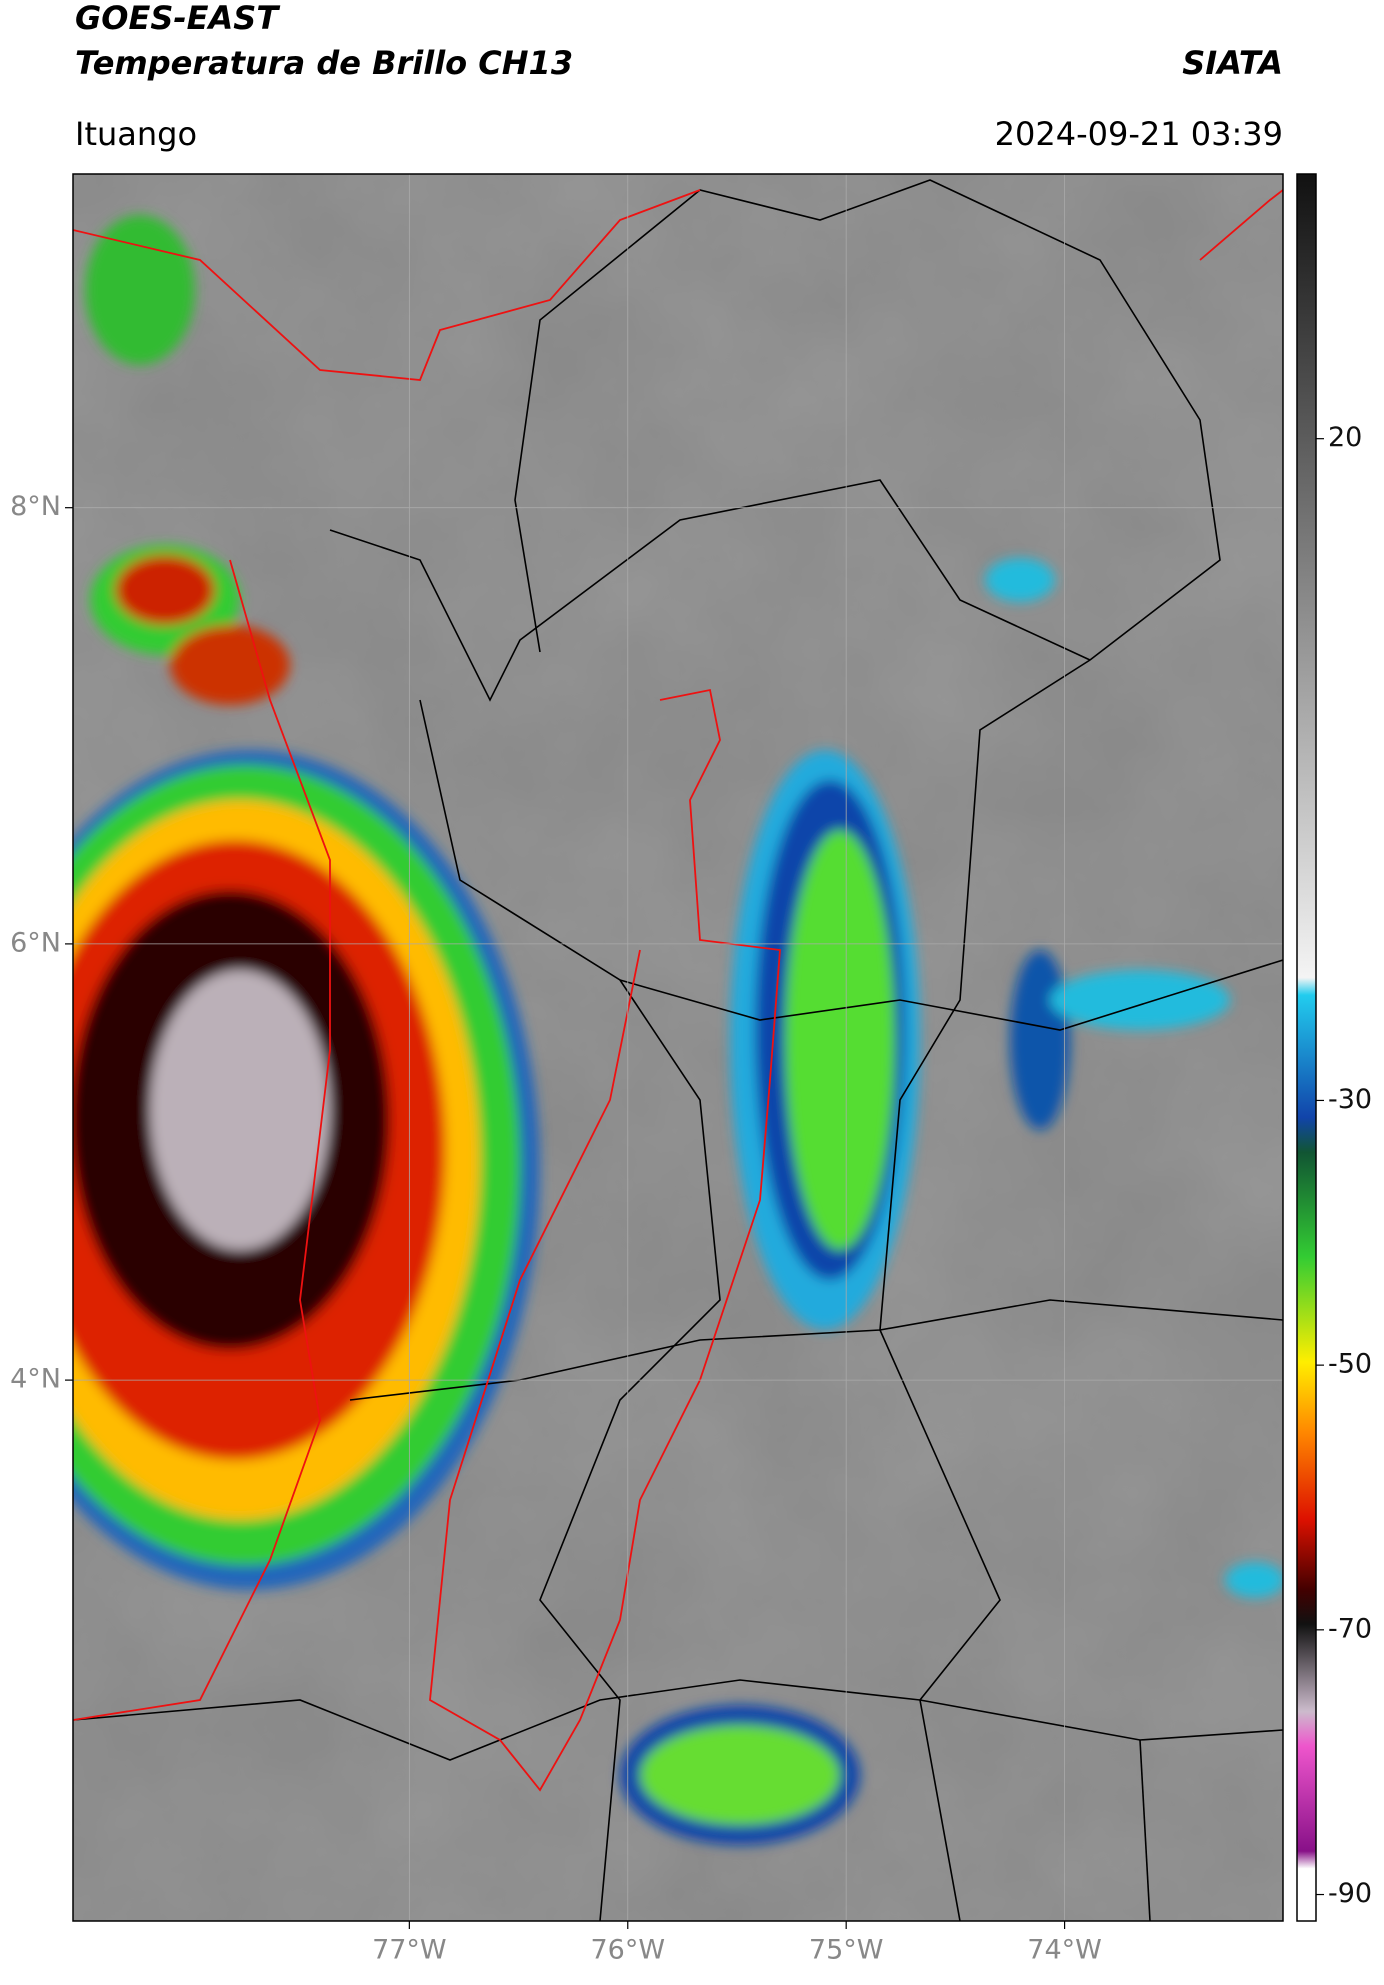 Image resolution: width=1384 pixels, height=1985 pixels. I want to click on colorbar-tick-label: 20, so click(1345, 437).